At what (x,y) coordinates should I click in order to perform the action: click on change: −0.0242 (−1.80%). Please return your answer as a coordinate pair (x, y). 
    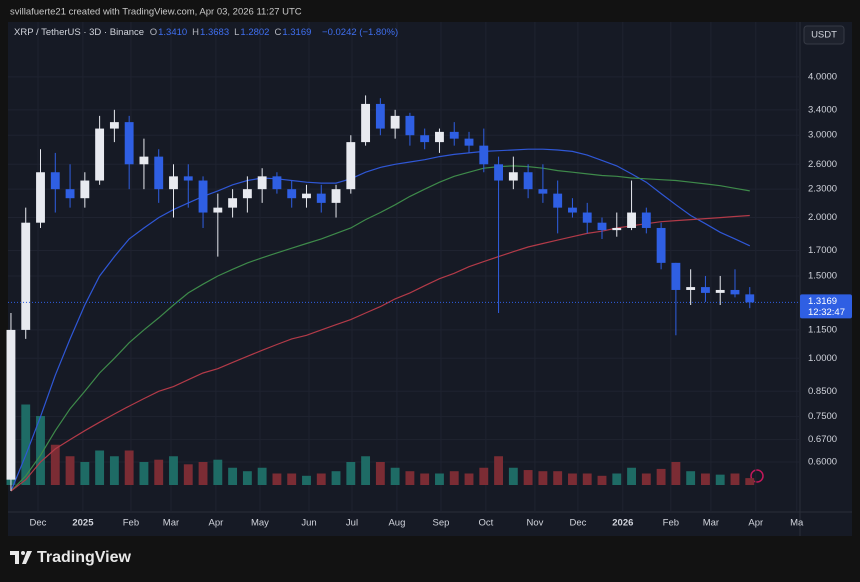
    Looking at the image, I should click on (360, 32).